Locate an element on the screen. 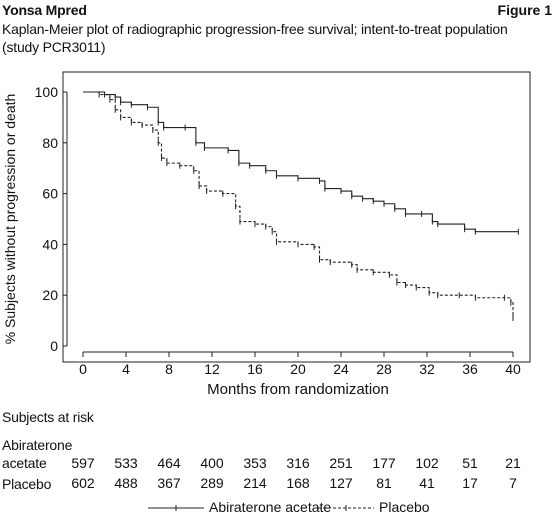 The width and height of the screenshot is (556, 518). risk-row-label: Placebo is located at coordinates (27, 484).